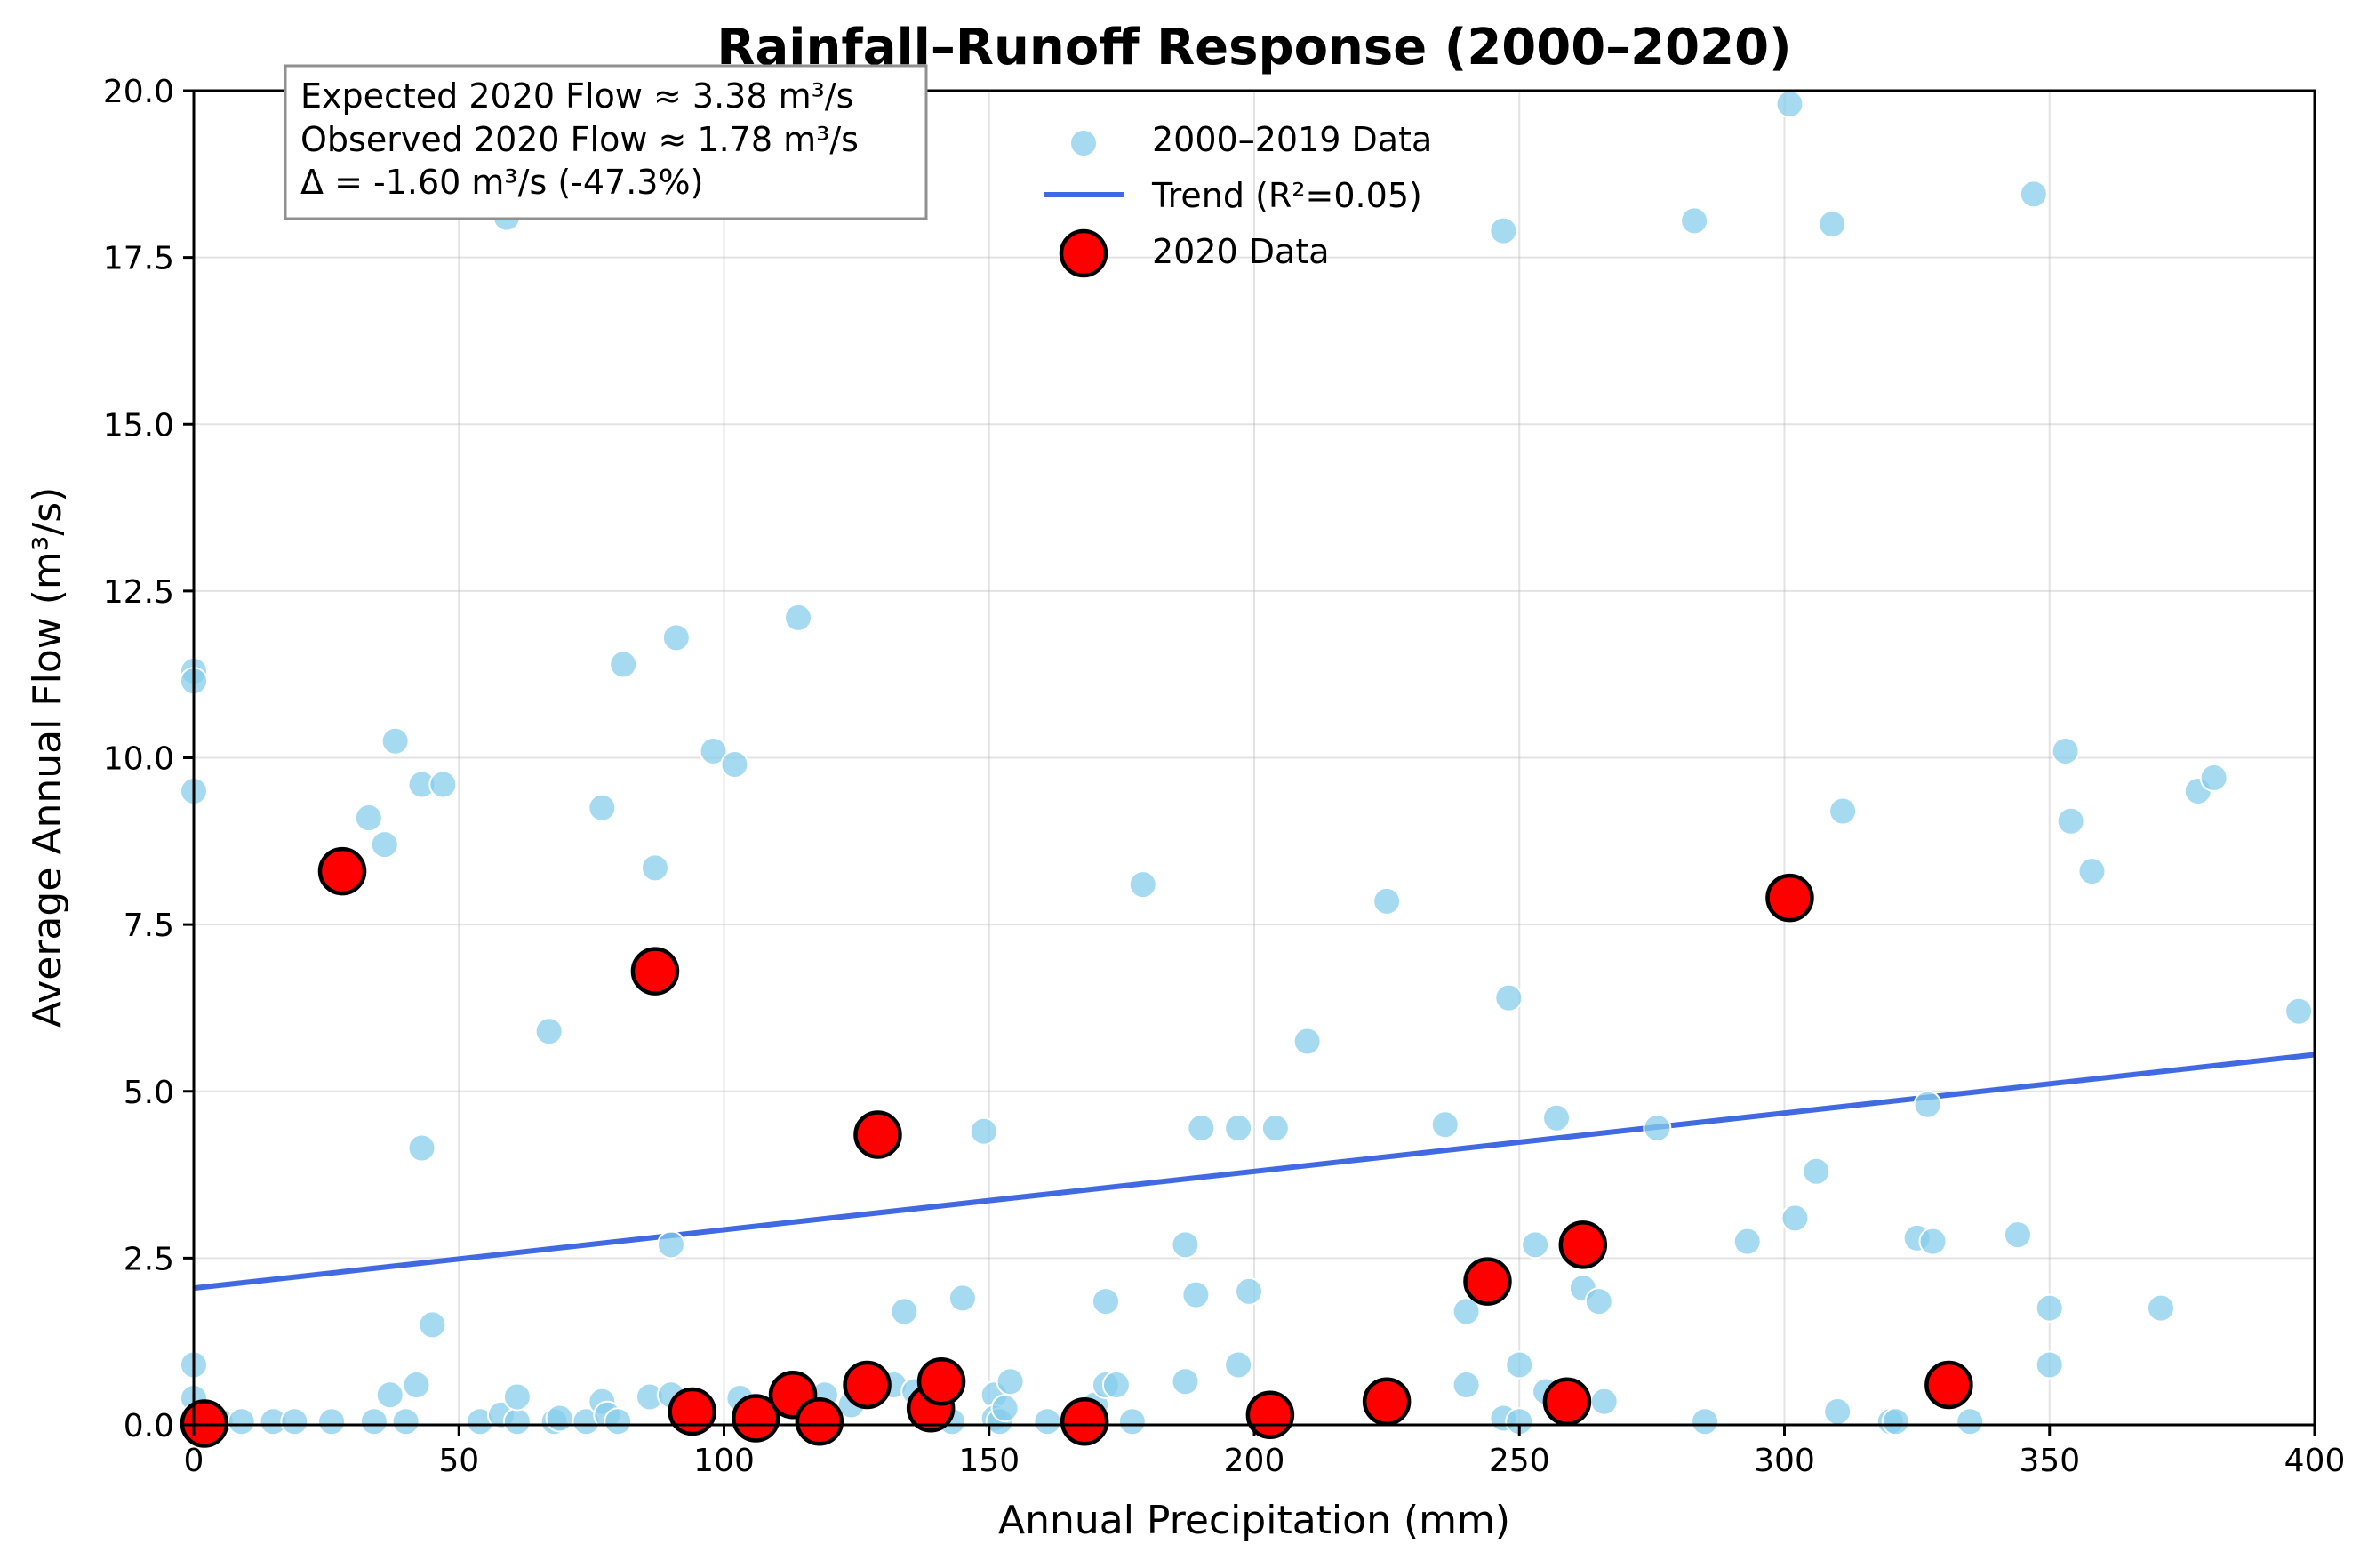  Describe the element at coordinates (2049, 1461) in the screenshot. I see `x-tick-label: 350` at that location.